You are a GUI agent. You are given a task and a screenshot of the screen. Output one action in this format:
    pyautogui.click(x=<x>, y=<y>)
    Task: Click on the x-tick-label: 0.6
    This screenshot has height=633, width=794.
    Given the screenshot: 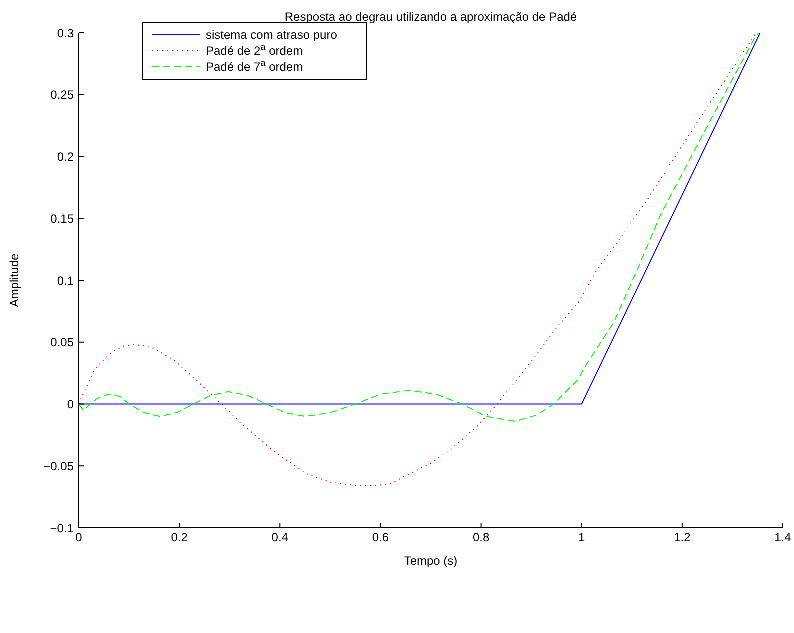 What is the action you would take?
    pyautogui.click(x=381, y=537)
    